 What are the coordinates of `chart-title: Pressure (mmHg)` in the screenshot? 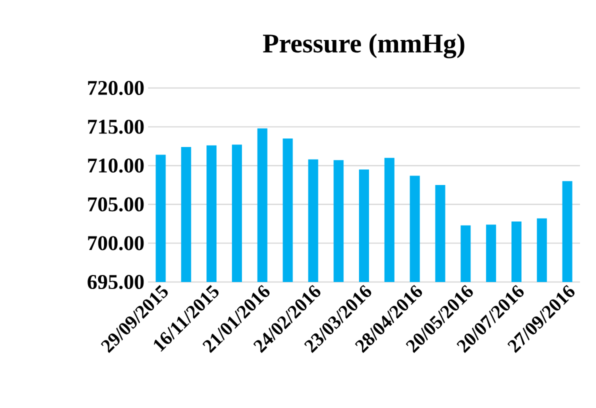 It's located at (363, 46).